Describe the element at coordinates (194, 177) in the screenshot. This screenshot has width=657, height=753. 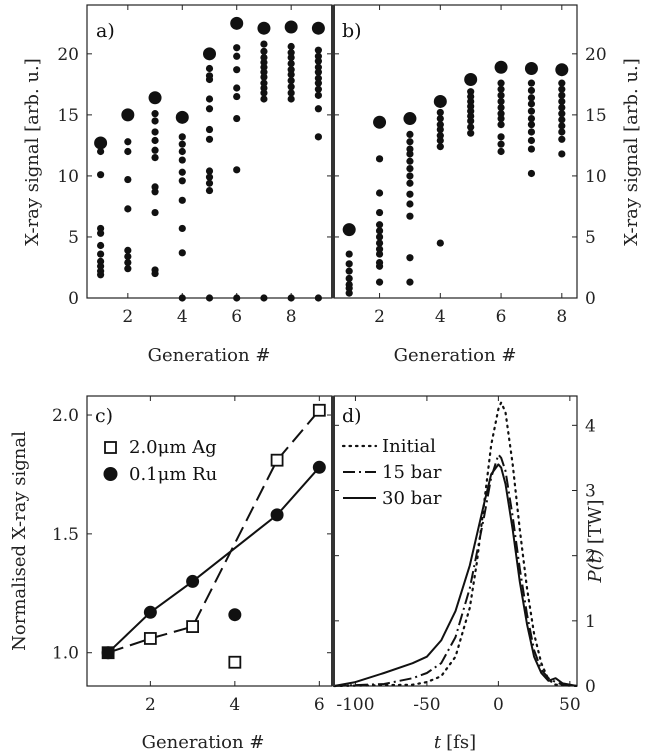
I see `panel-a-yticks: 0 5 10 15 20` at that location.